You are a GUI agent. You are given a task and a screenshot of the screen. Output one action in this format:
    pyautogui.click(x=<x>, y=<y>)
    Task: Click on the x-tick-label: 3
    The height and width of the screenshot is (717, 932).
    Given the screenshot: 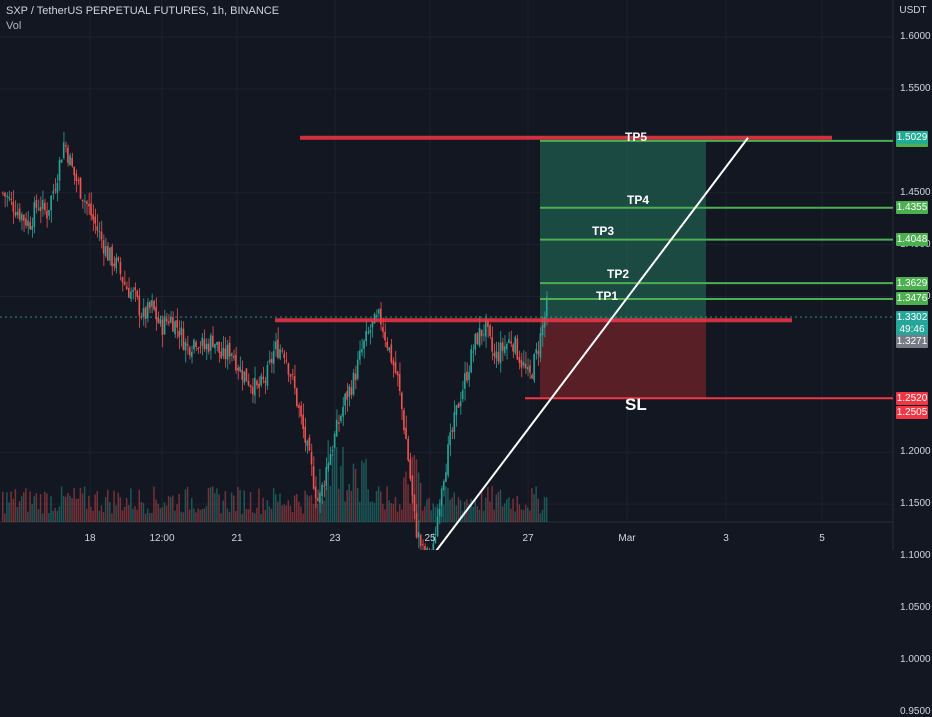 What is the action you would take?
    pyautogui.click(x=726, y=538)
    